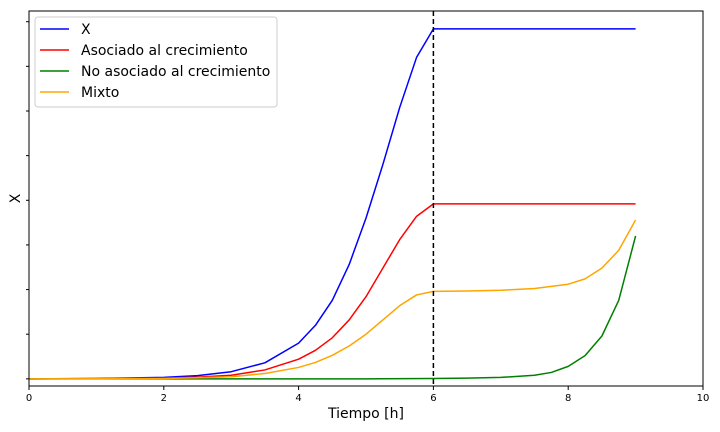 The image size is (720, 432). What do you see at coordinates (86, 30) in the screenshot?
I see `legend-label: X` at bounding box center [86, 30].